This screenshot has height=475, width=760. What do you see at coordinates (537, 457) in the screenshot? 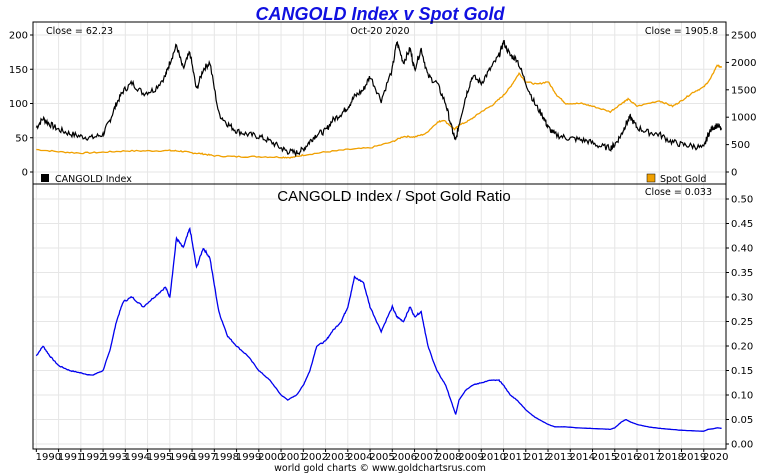
I see `x-tick-label: 2012` at bounding box center [537, 457].